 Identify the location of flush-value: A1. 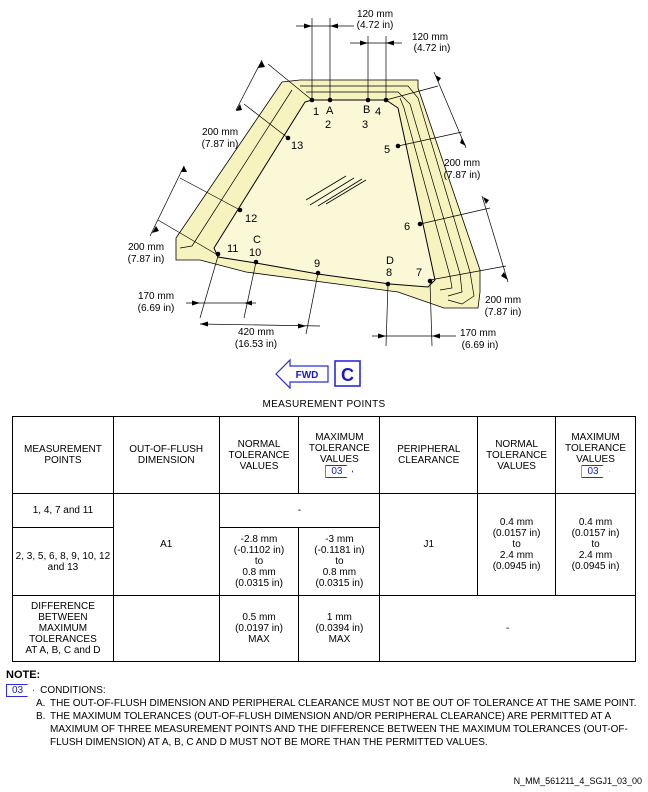
(166, 544).